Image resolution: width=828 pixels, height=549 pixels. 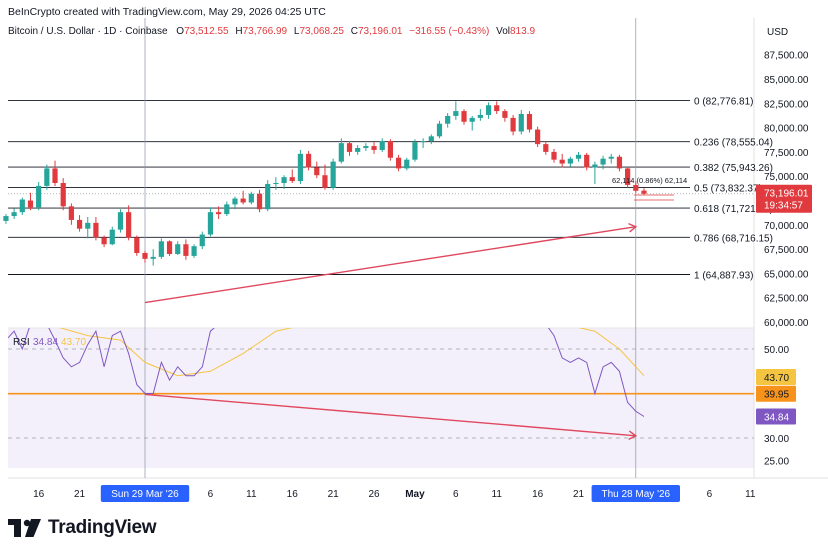 What do you see at coordinates (449, 31) in the screenshot?
I see `price-change: −316.55 (−0.43%)` at bounding box center [449, 31].